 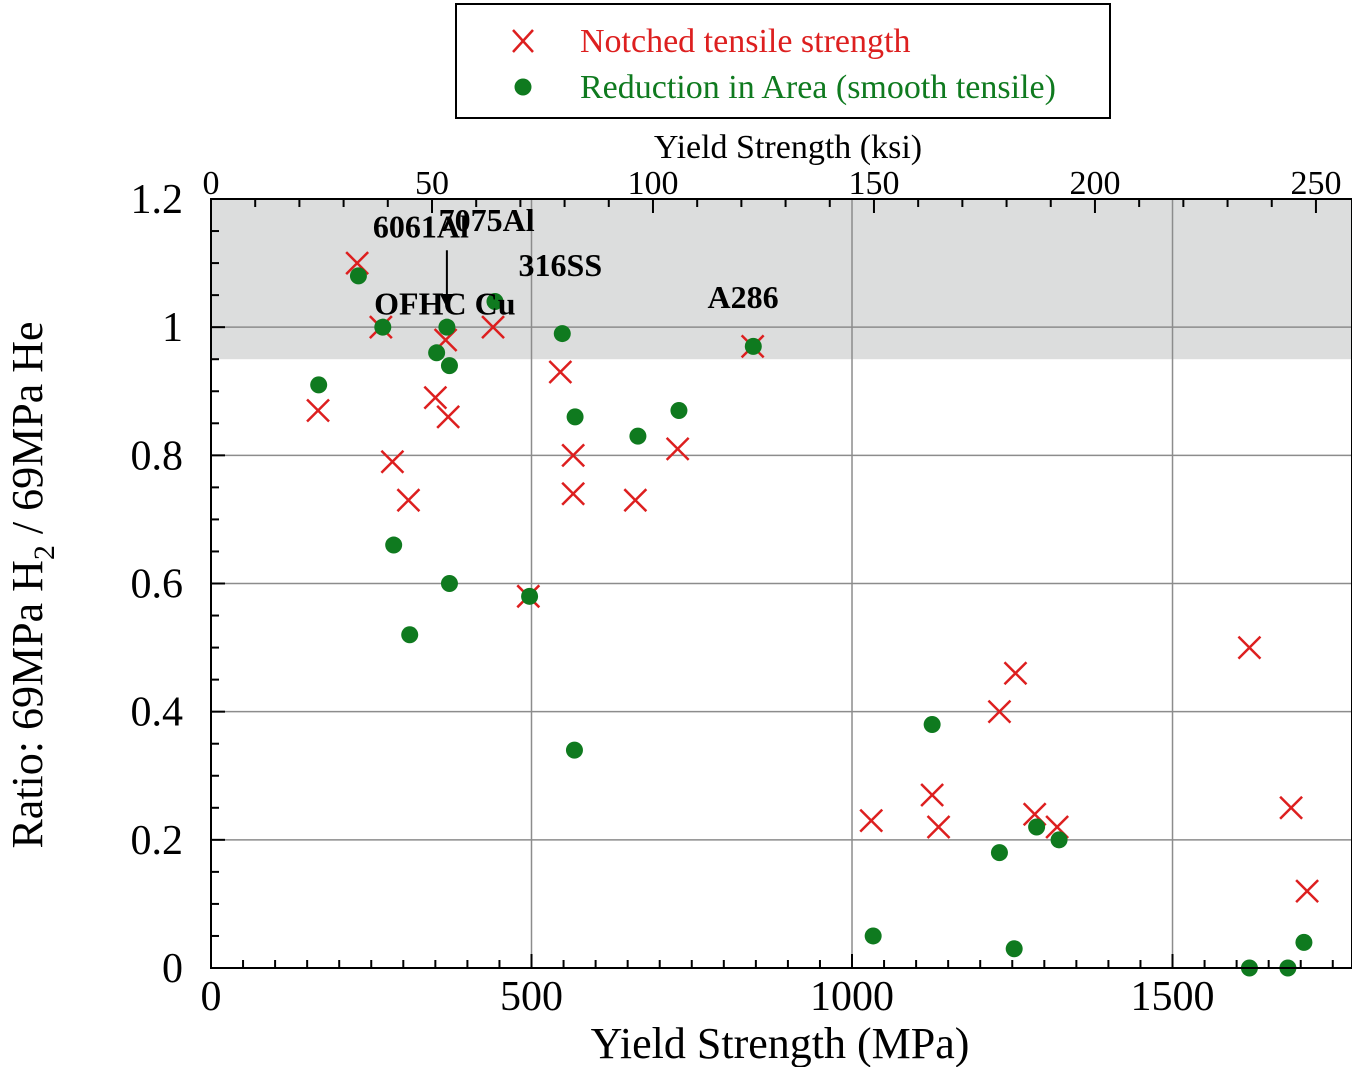 I want to click on y-tick-label: 0.6, so click(x=157, y=585).